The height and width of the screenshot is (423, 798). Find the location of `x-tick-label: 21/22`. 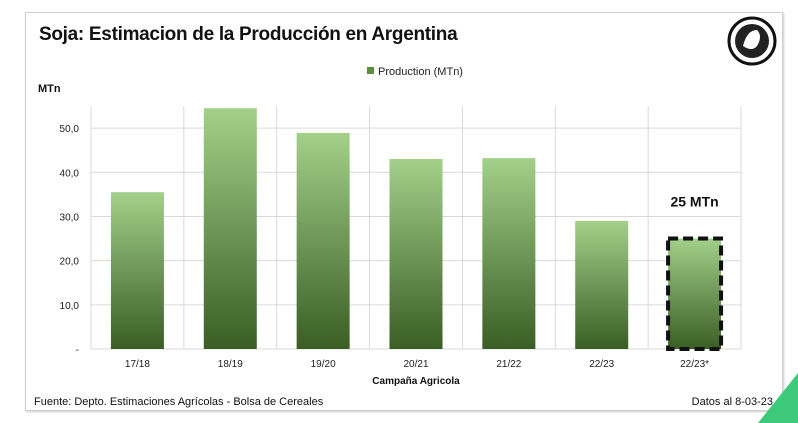

x-tick-label: 21/22 is located at coordinates (508, 364).